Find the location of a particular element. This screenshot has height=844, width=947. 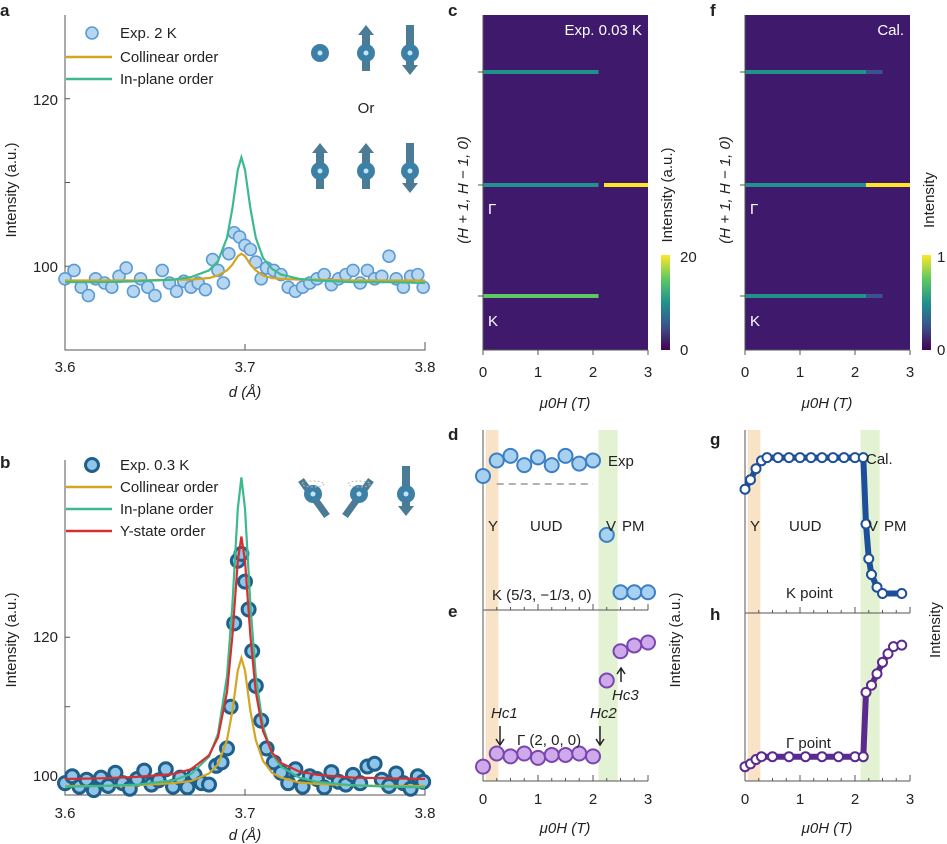

a-xtick-3.6: 3.6 is located at coordinates (65, 367).